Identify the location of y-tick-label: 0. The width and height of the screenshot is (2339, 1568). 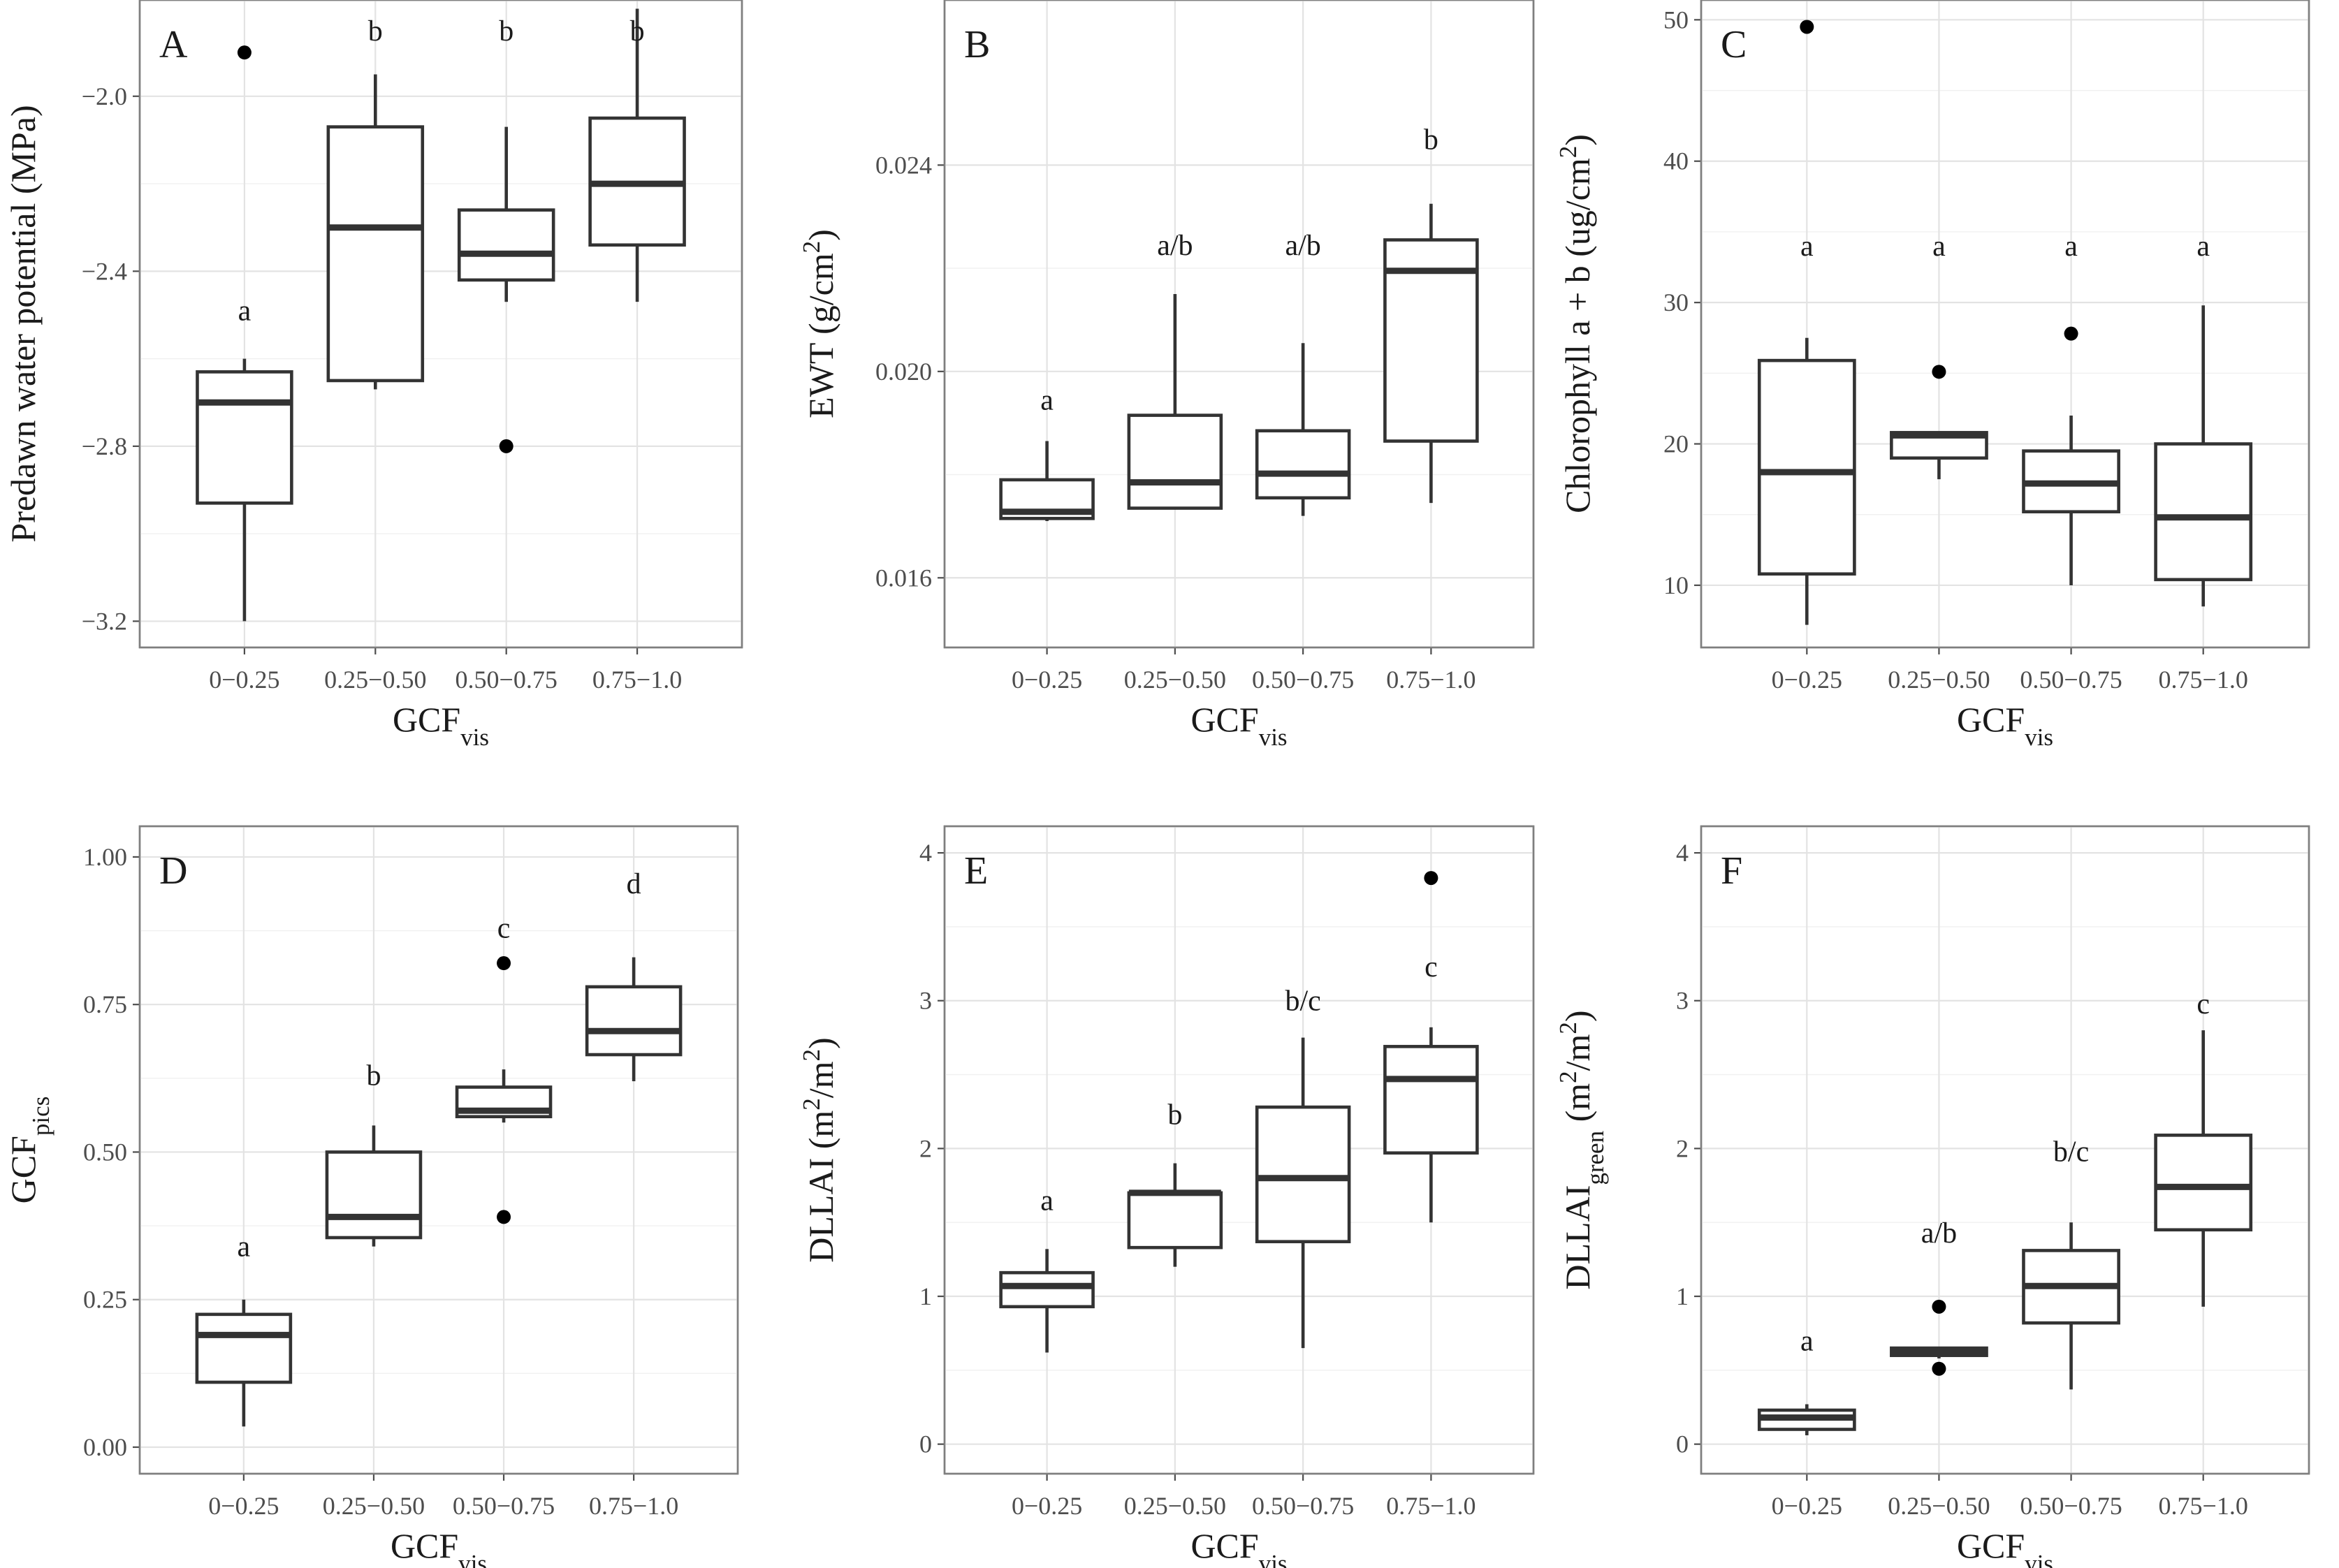
(1683, 1444).